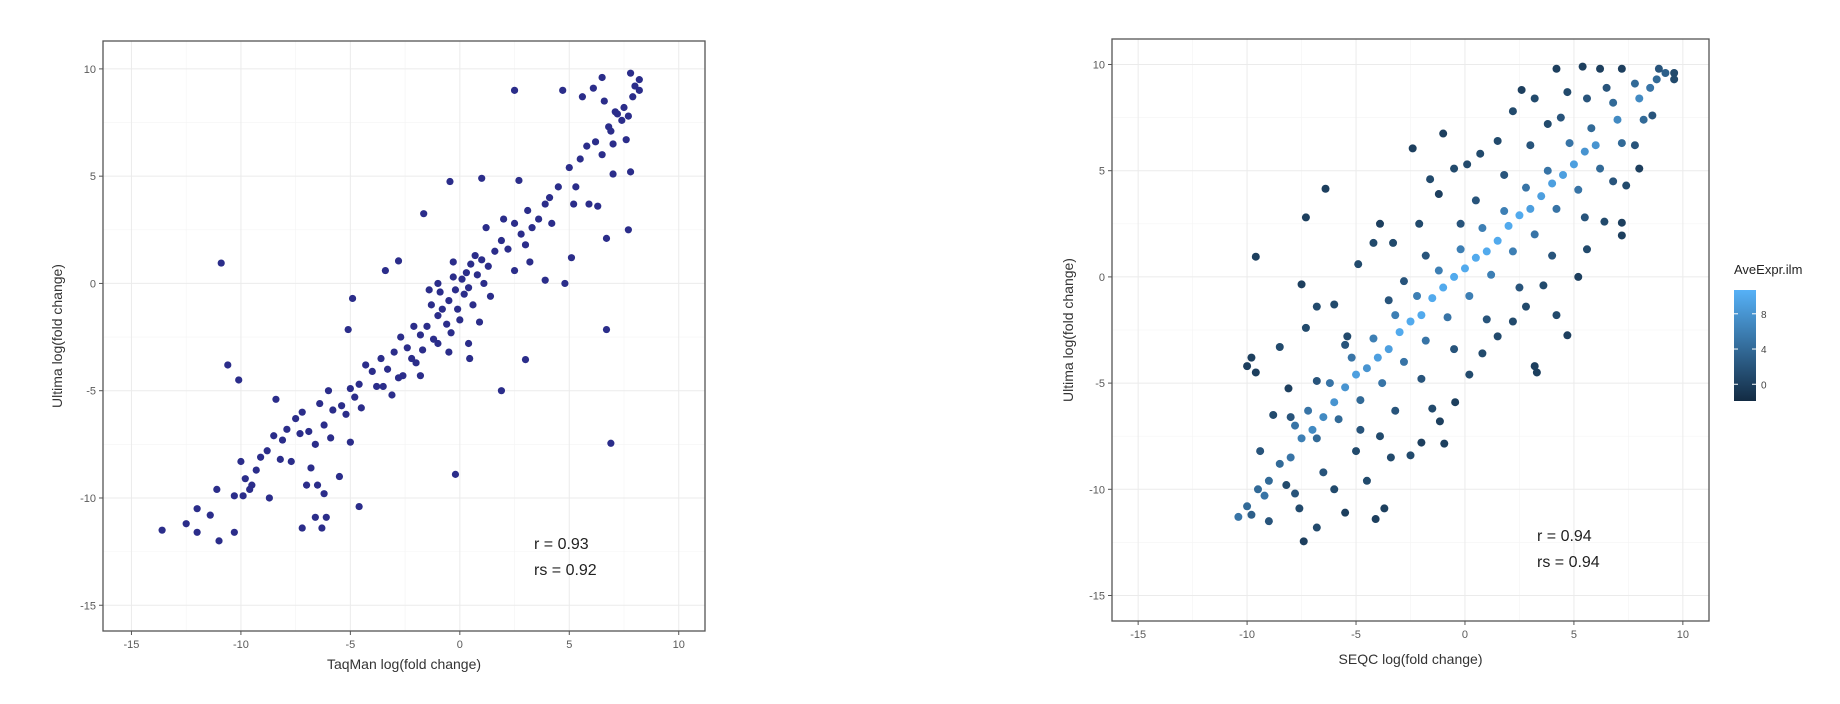  I want to click on x-tick-label: -15, so click(1138, 635).